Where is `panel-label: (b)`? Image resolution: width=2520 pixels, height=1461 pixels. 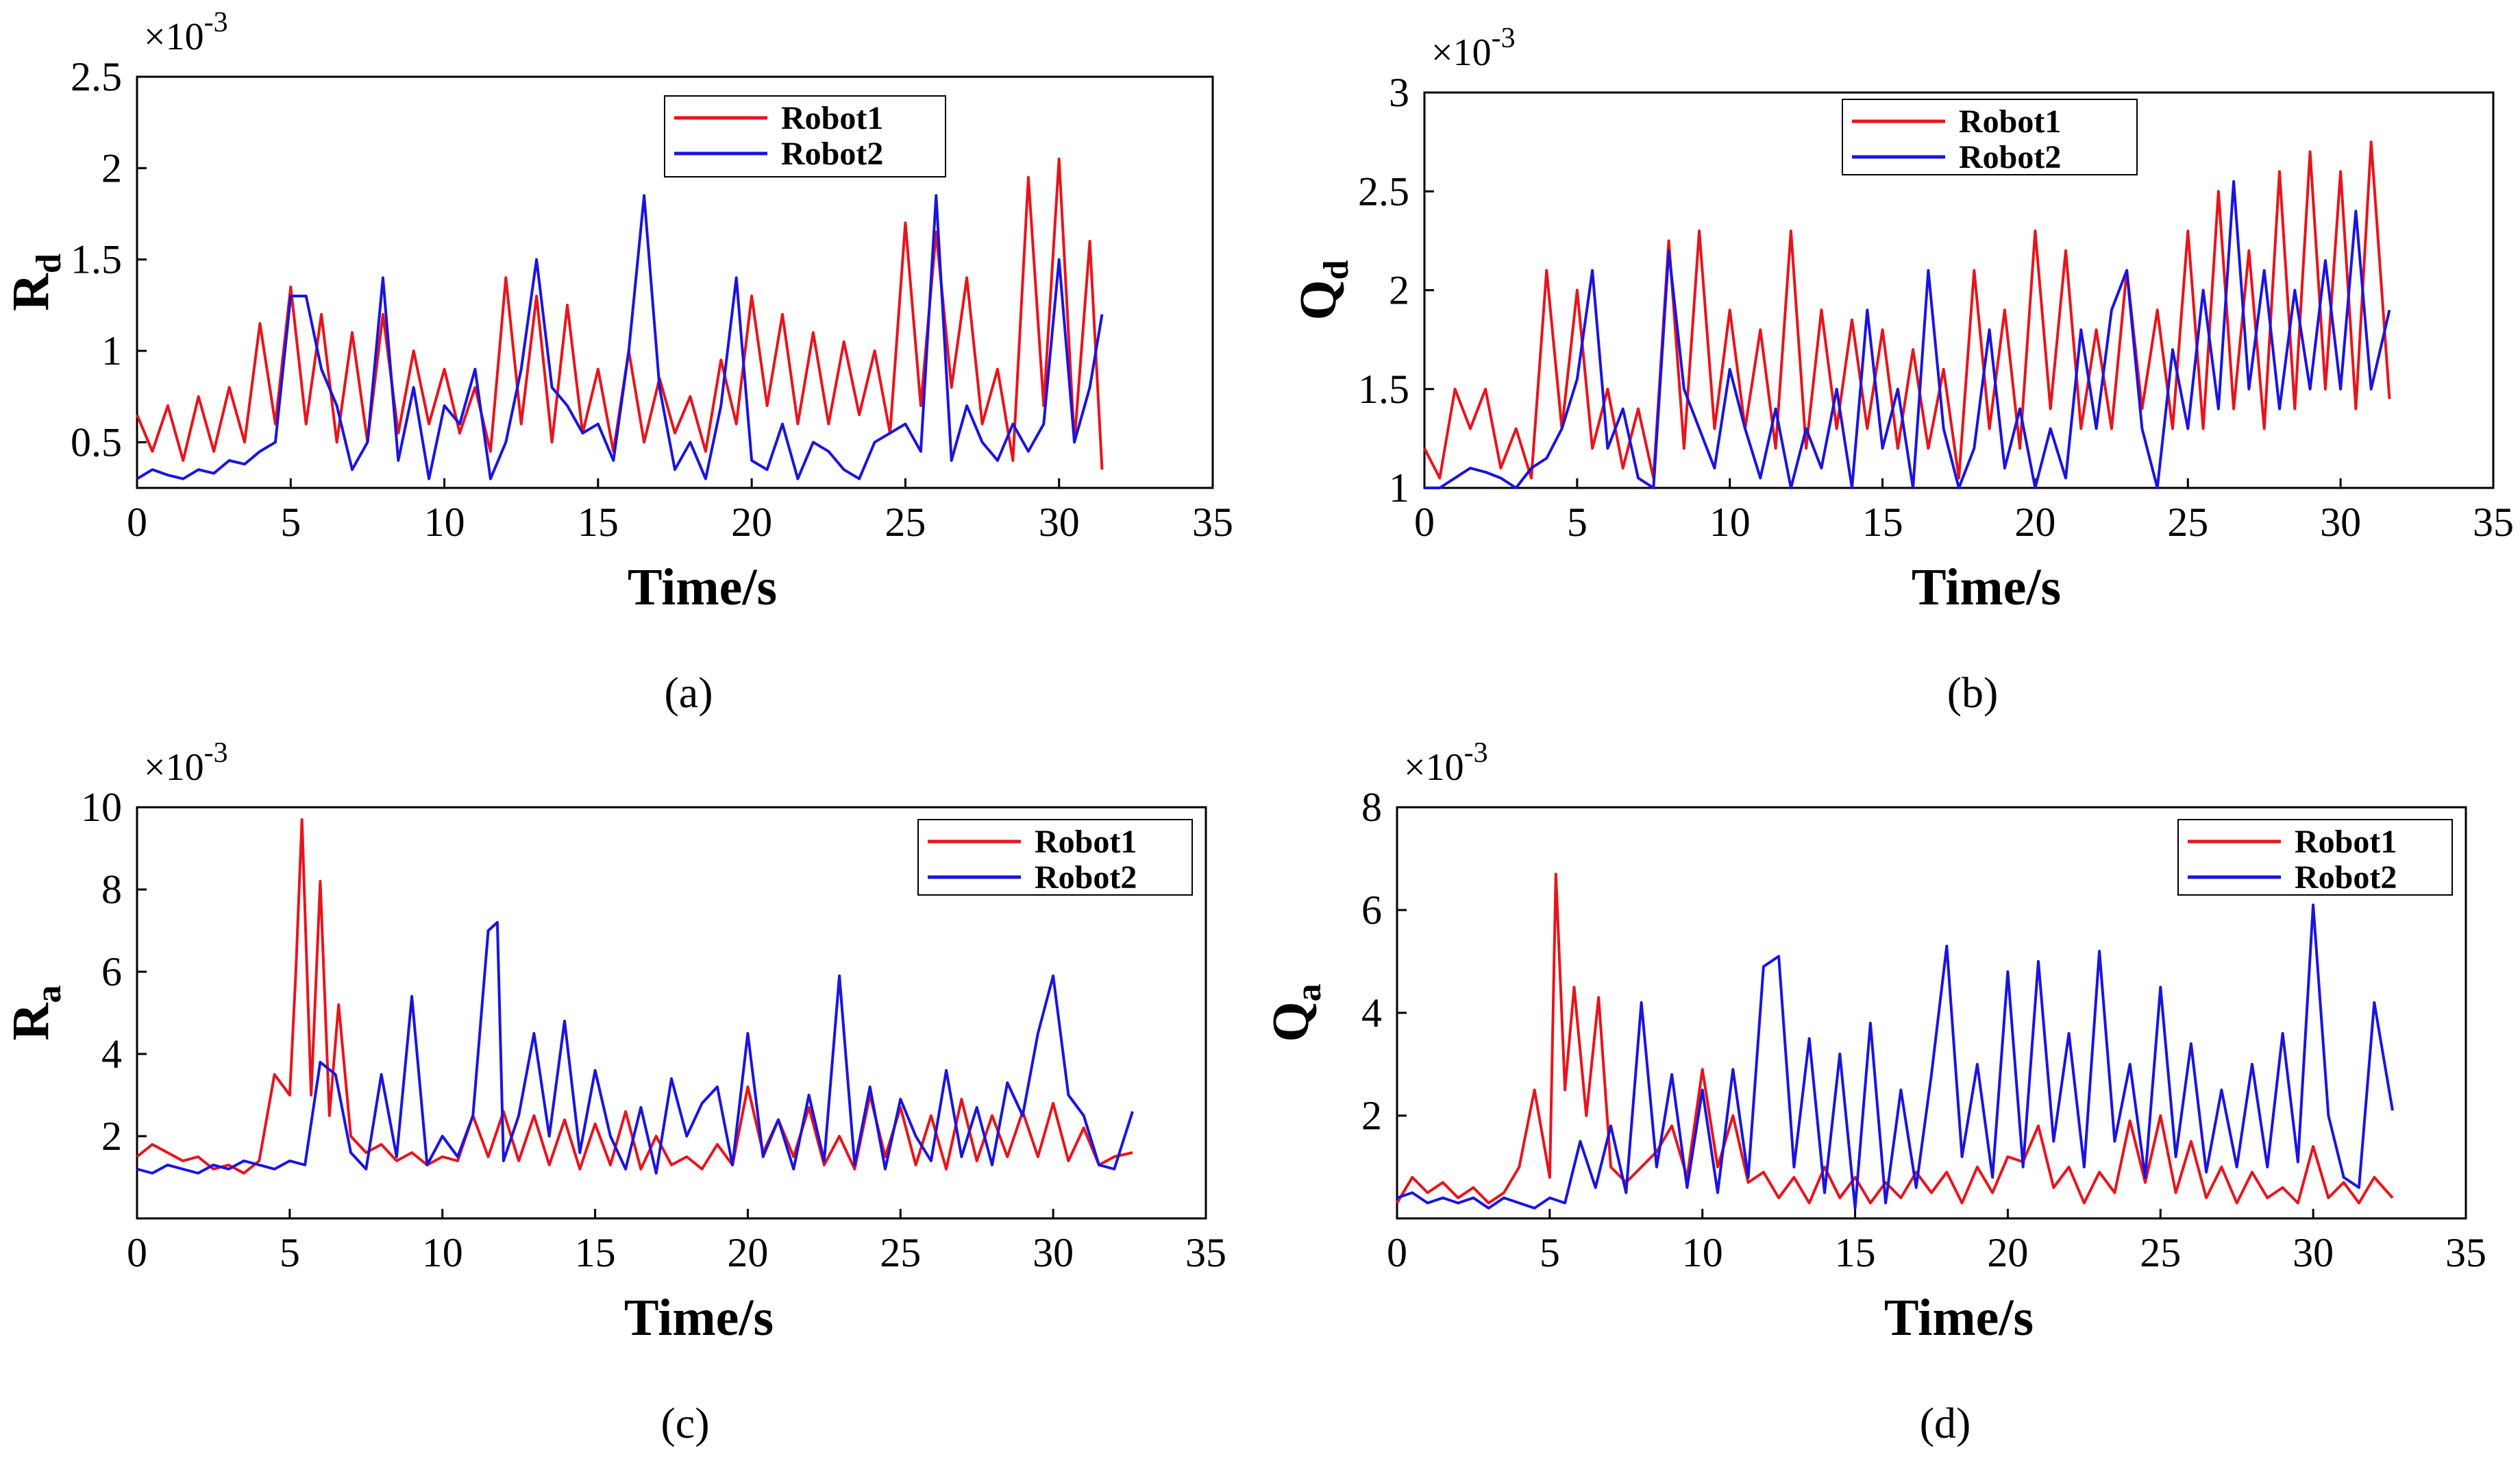
panel-label: (b) is located at coordinates (1973, 692).